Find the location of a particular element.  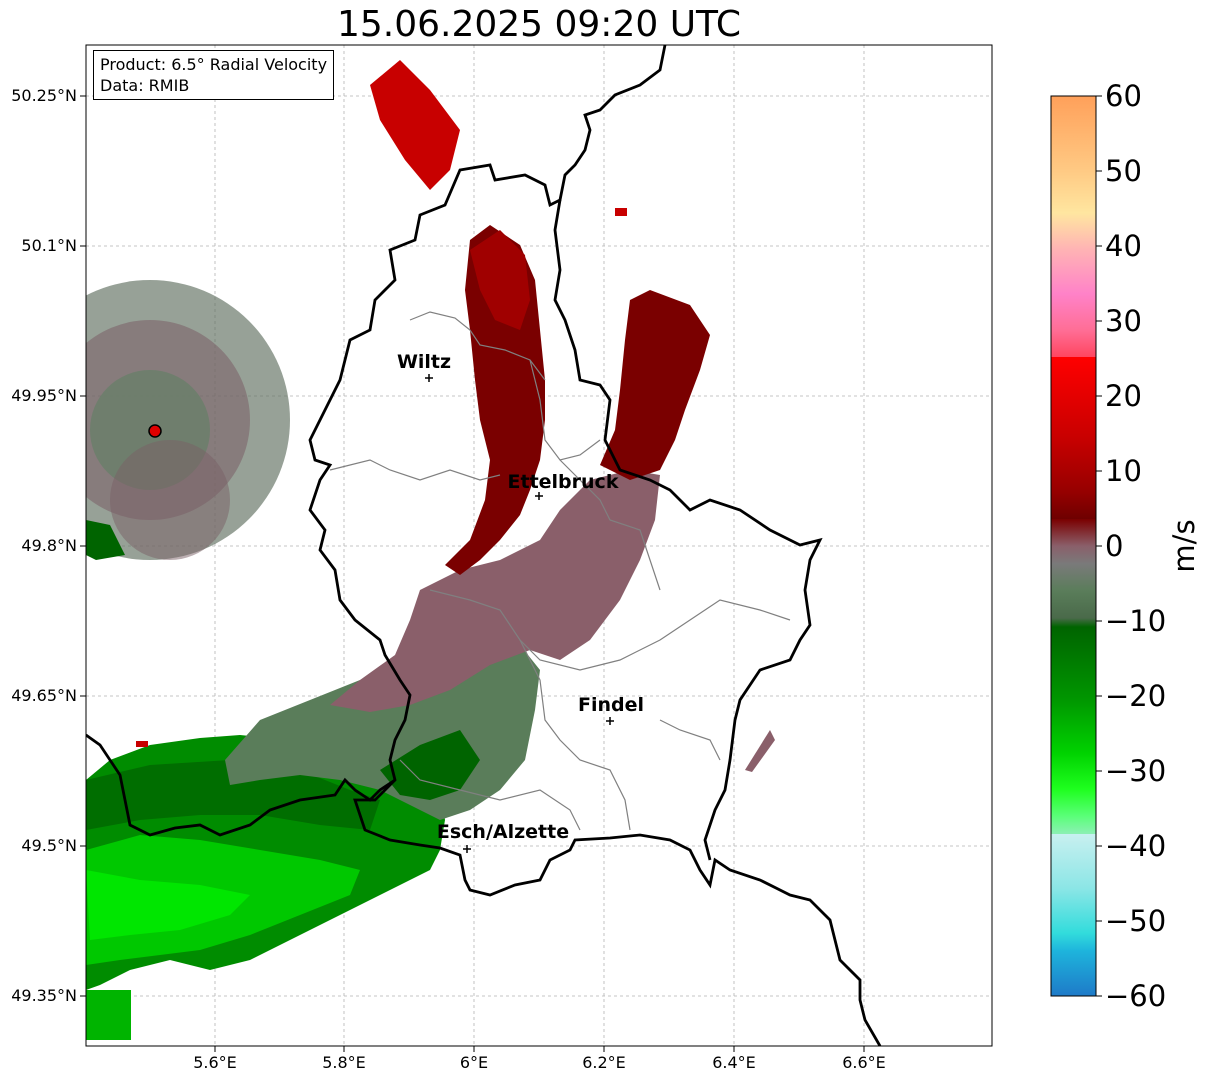

lon-label: 5.6°E is located at coordinates (215, 1062).